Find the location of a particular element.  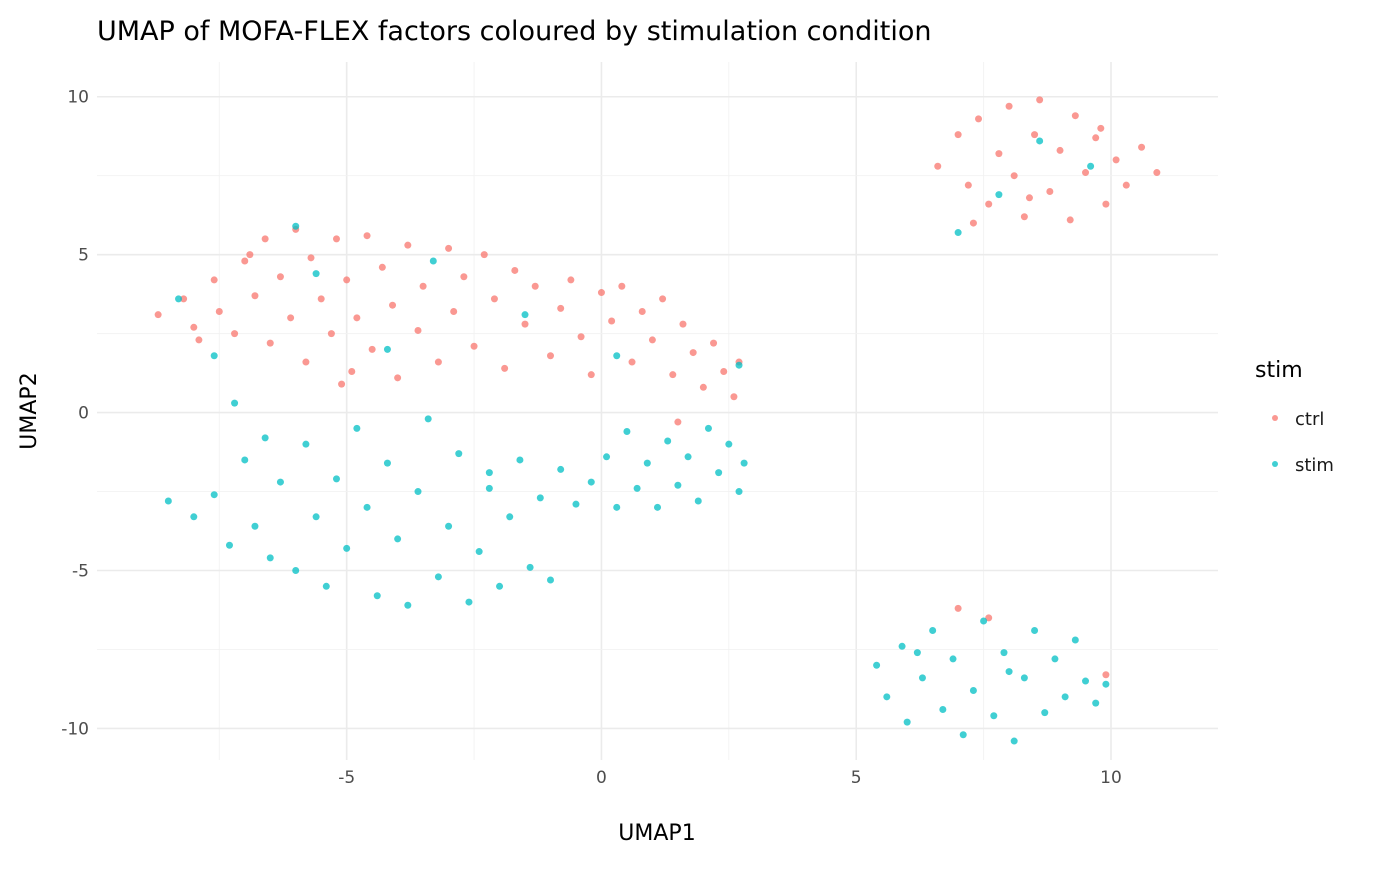

x-tick-label: 10 is located at coordinates (1111, 778).